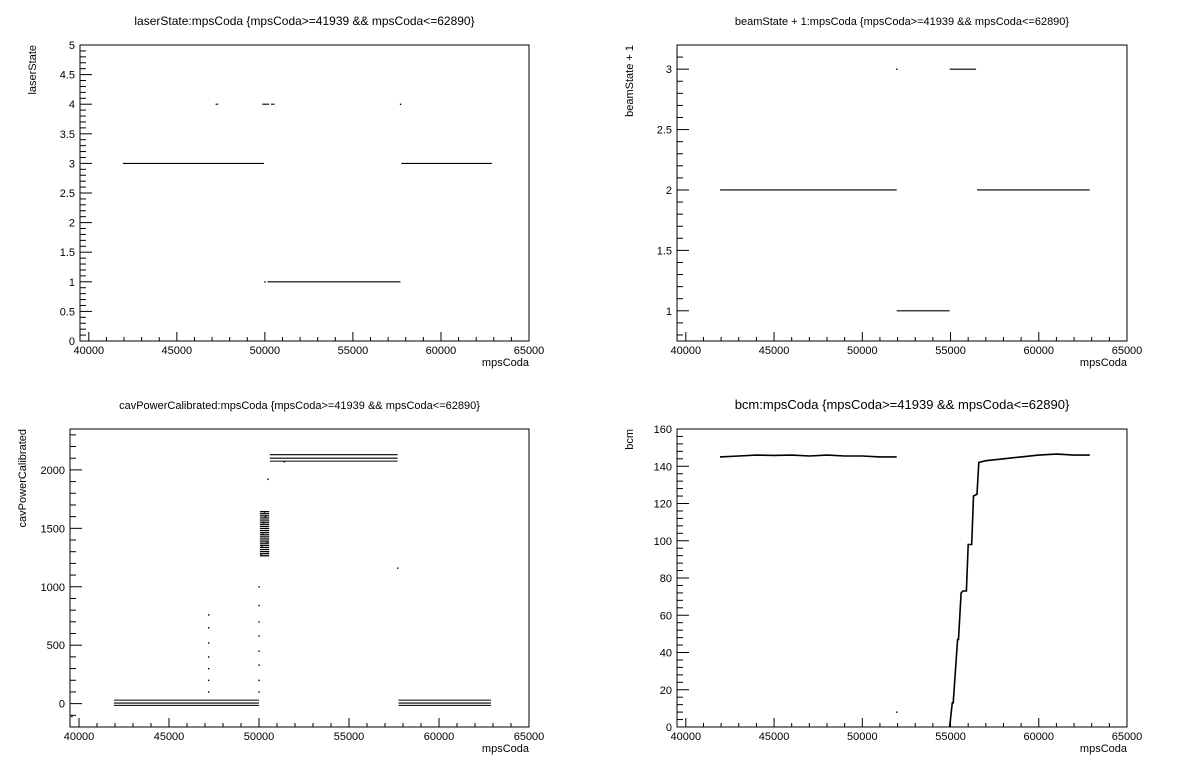 This screenshot has width=1196, height=772. I want to click on x-tick-label: 65000, so click(1127, 737).